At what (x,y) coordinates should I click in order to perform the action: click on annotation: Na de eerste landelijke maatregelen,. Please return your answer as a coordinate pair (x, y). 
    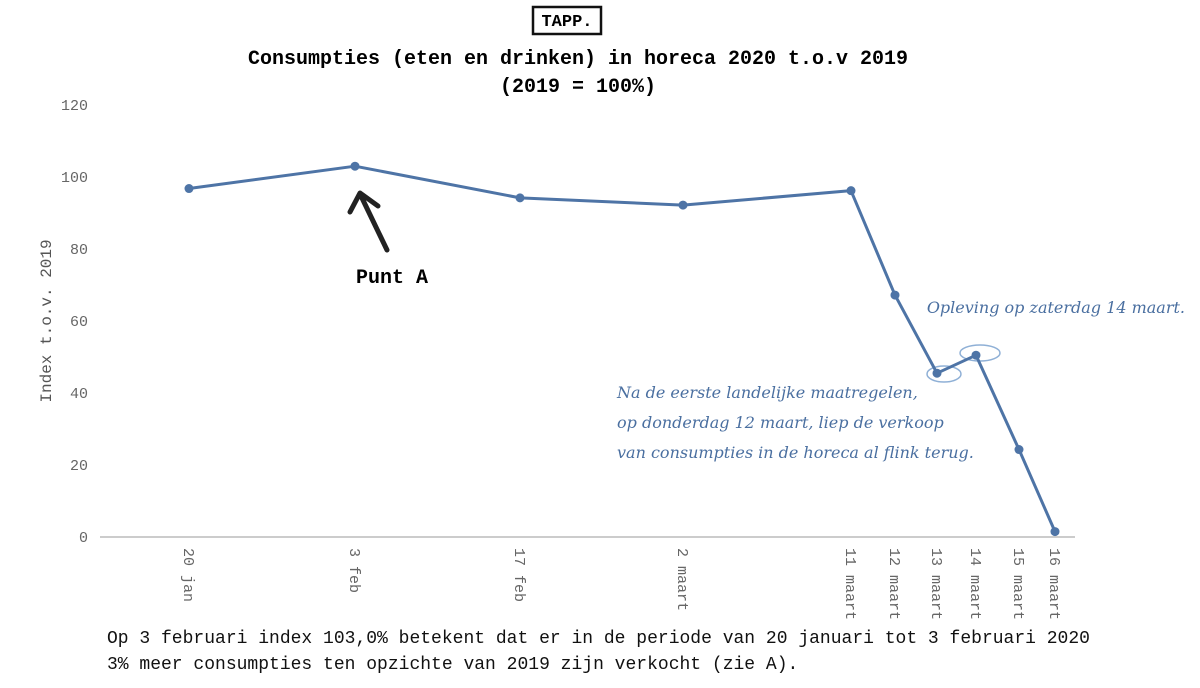
    Looking at the image, I should click on (767, 392).